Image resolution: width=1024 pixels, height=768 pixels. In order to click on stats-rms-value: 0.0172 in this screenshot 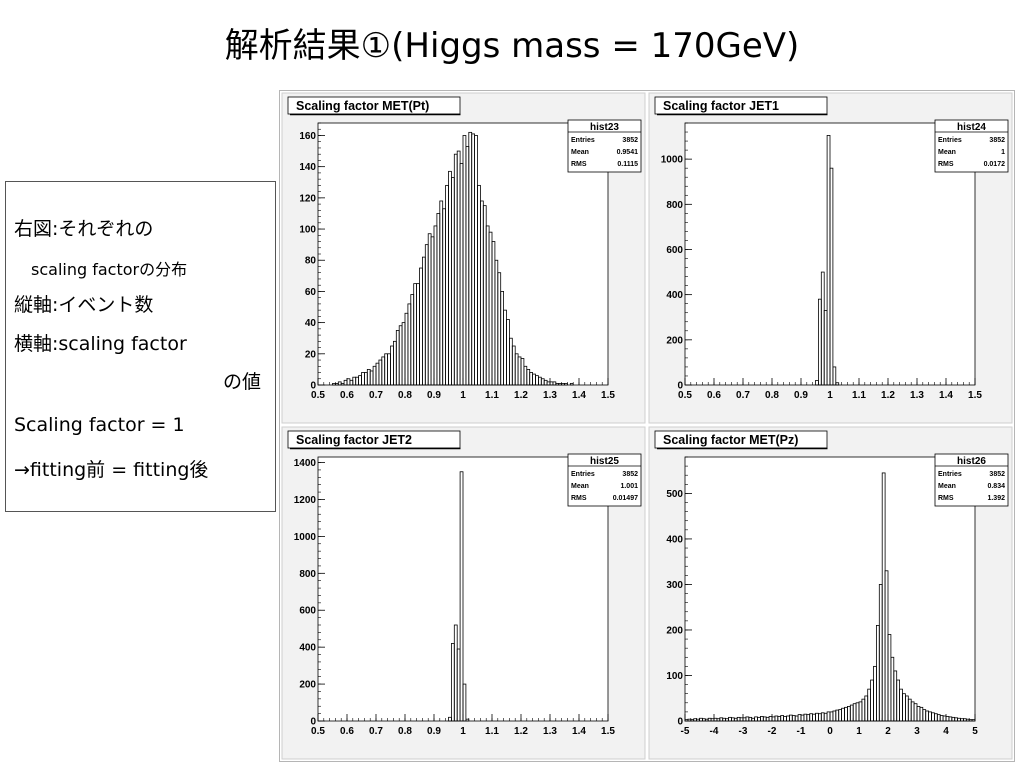, I will do `click(995, 164)`.